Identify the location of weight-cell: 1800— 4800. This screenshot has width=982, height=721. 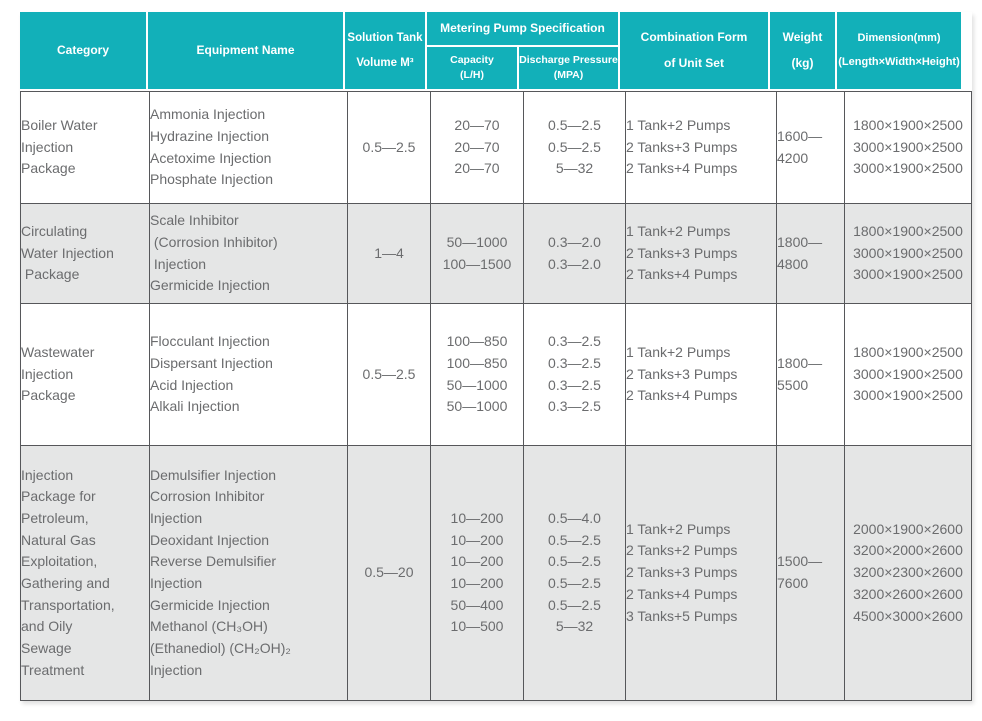
(810, 253).